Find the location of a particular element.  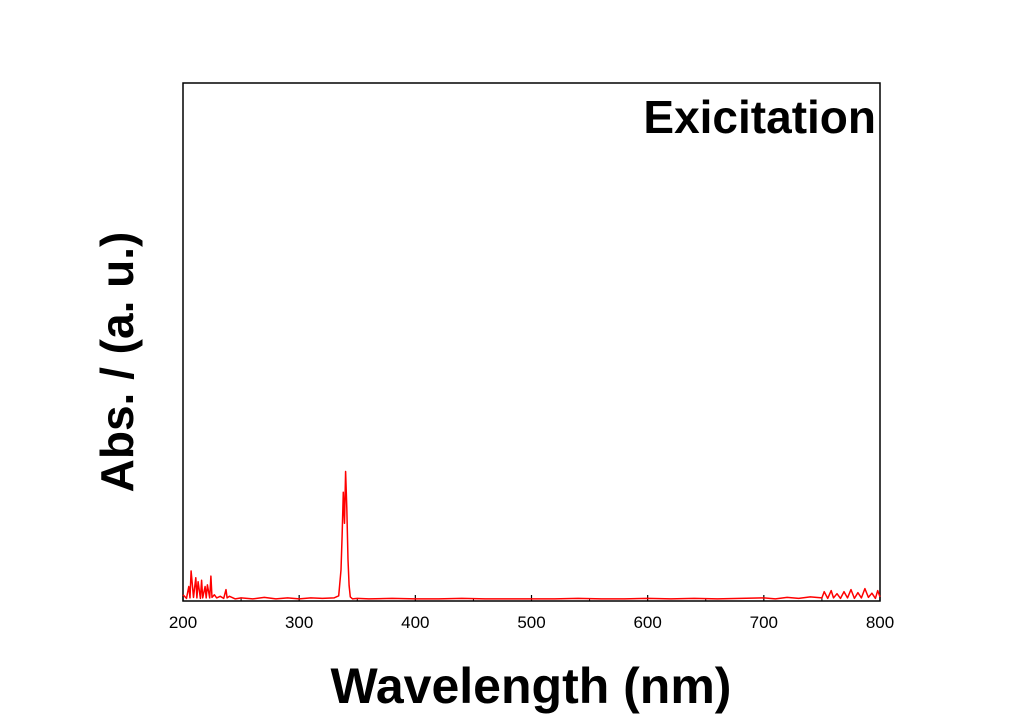

y-axis-title: Abs. / (a. u.) is located at coordinates (117, 362).